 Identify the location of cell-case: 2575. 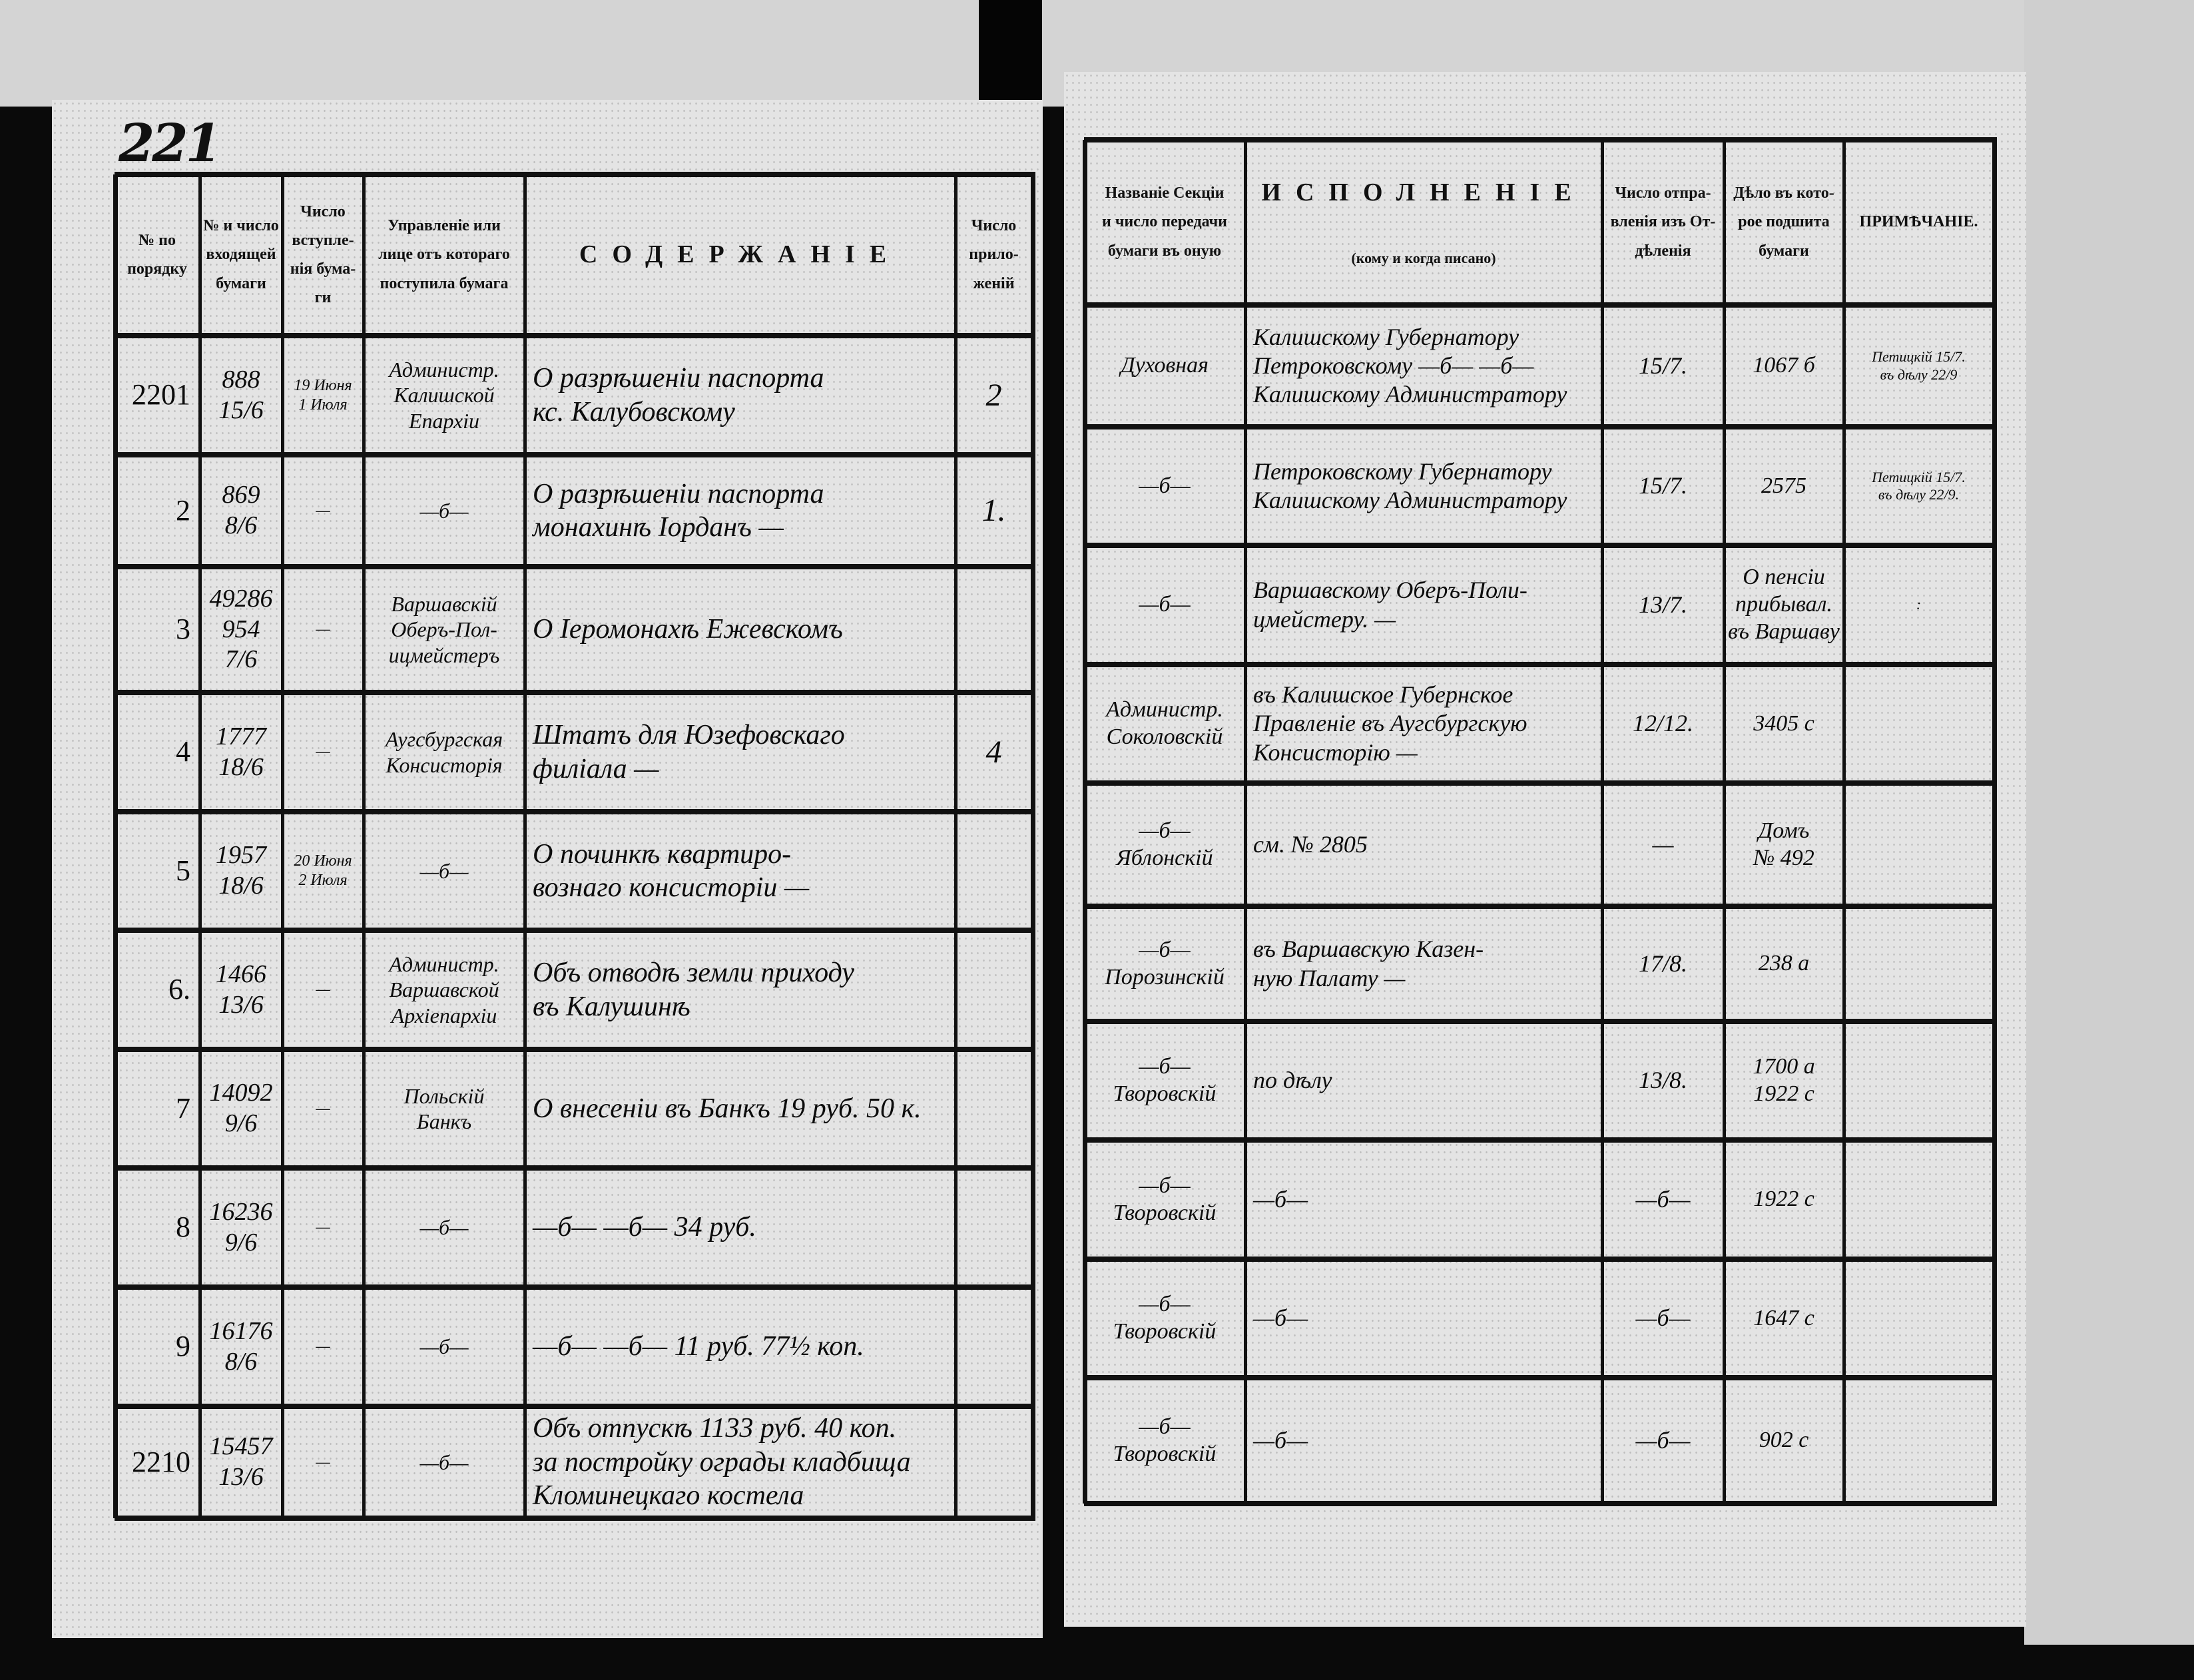
(1783, 485).